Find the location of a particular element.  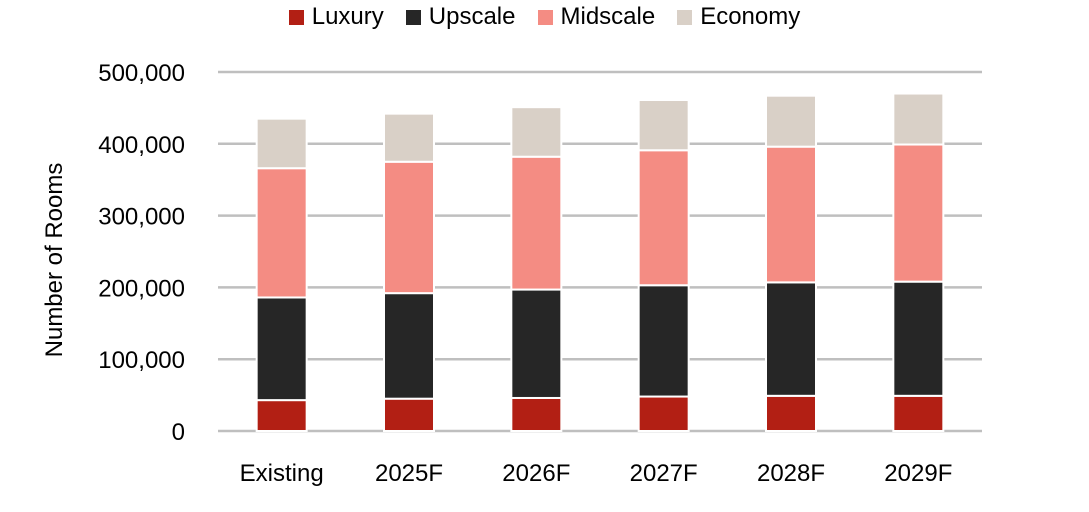

legend-item-luxury: Luxury is located at coordinates (336, 17).